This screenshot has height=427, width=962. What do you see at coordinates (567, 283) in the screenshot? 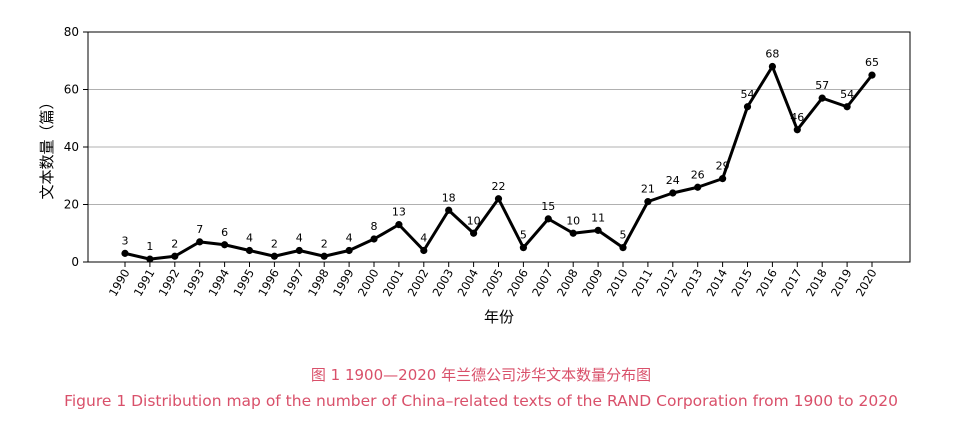
I see `x-tick-label: 2008` at bounding box center [567, 283].